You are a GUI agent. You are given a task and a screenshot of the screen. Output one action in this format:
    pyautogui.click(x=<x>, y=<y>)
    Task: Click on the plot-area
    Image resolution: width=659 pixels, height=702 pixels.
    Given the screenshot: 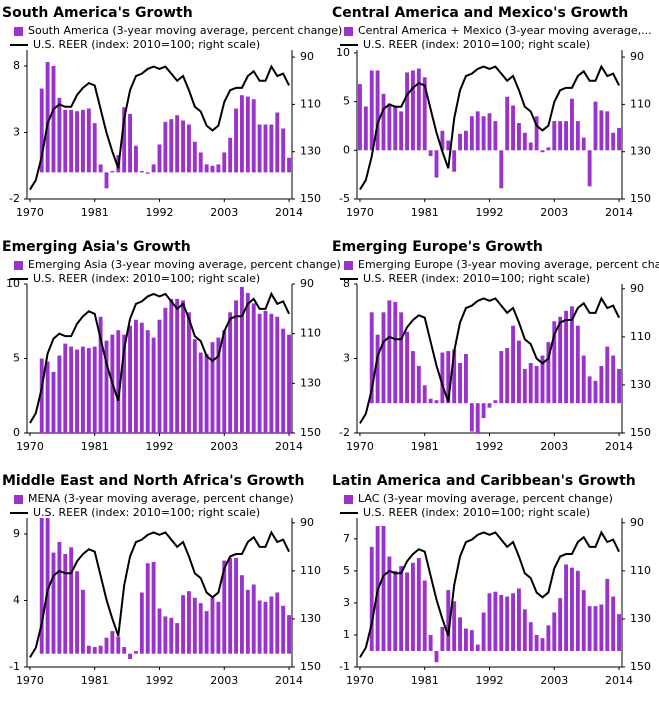 What is the action you would take?
    pyautogui.click(x=490, y=364)
    